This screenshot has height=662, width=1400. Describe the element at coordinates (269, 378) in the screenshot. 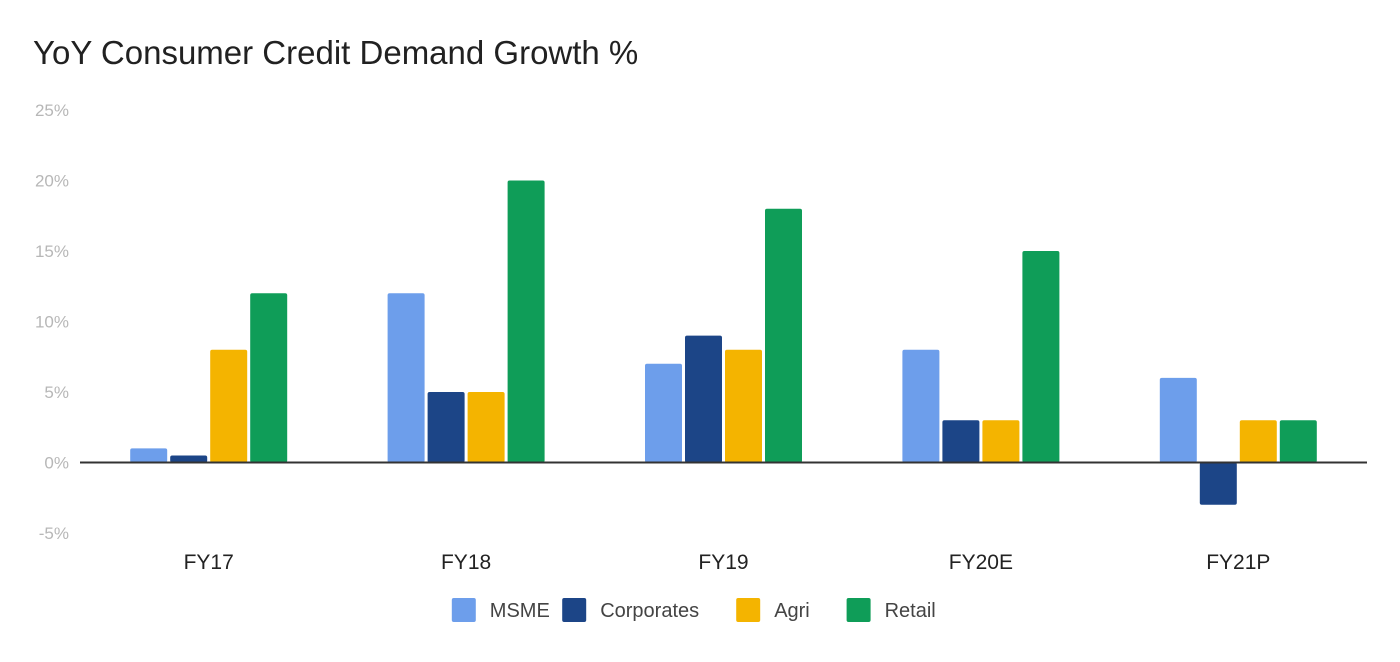

I see `bar-retail-fy17` at that location.